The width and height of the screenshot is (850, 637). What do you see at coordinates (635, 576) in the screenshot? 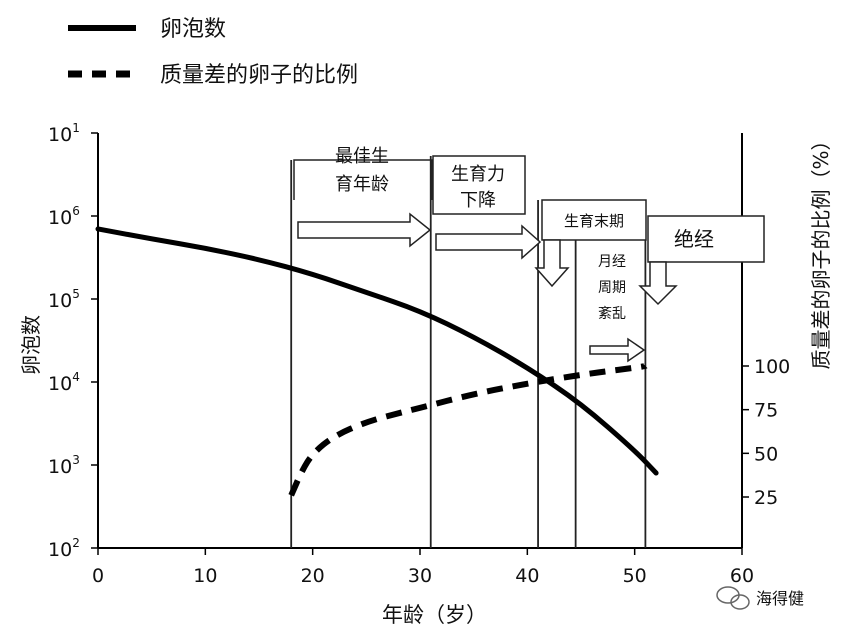
I see `x-tick-label: 50` at bounding box center [635, 576].